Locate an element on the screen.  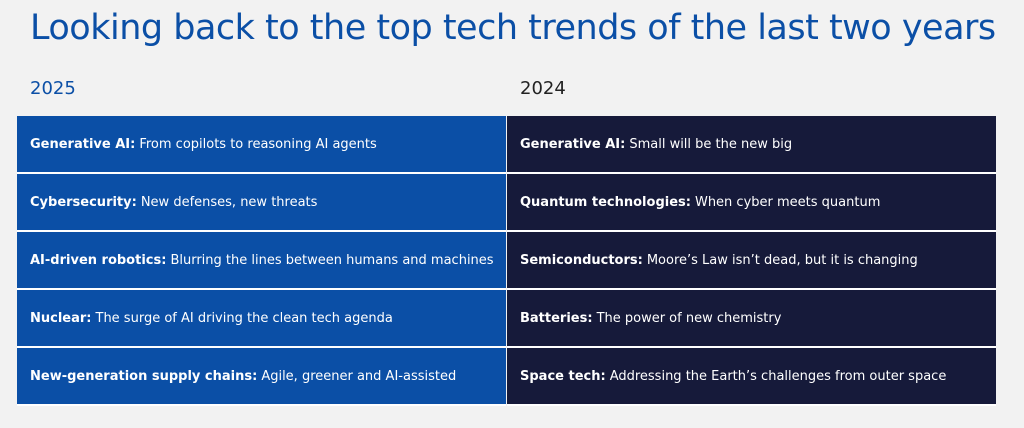
trend-label: Nuclear: is located at coordinates (61, 318).